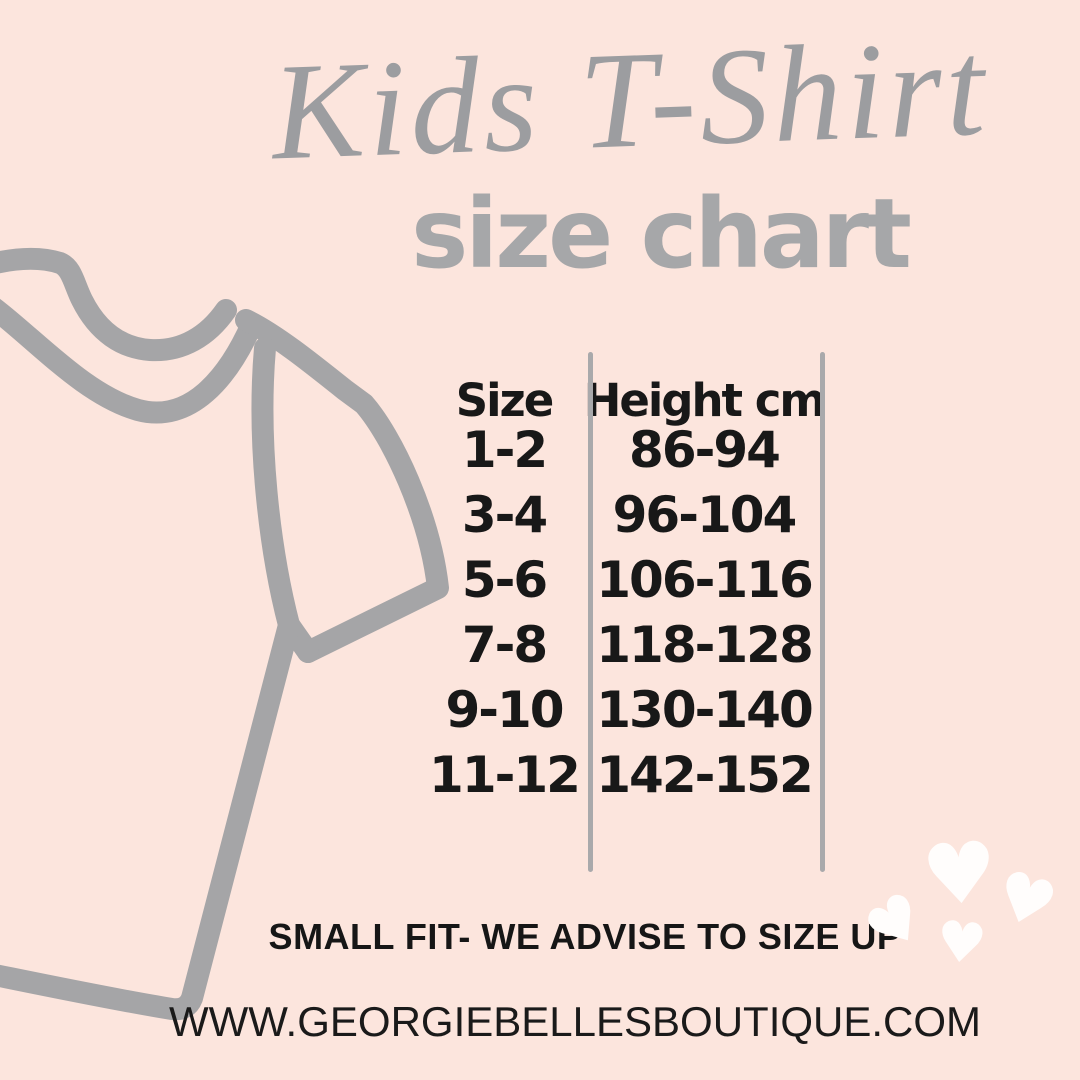 This screenshot has width=1080, height=1080. I want to click on column-header-size: Size, so click(505, 400).